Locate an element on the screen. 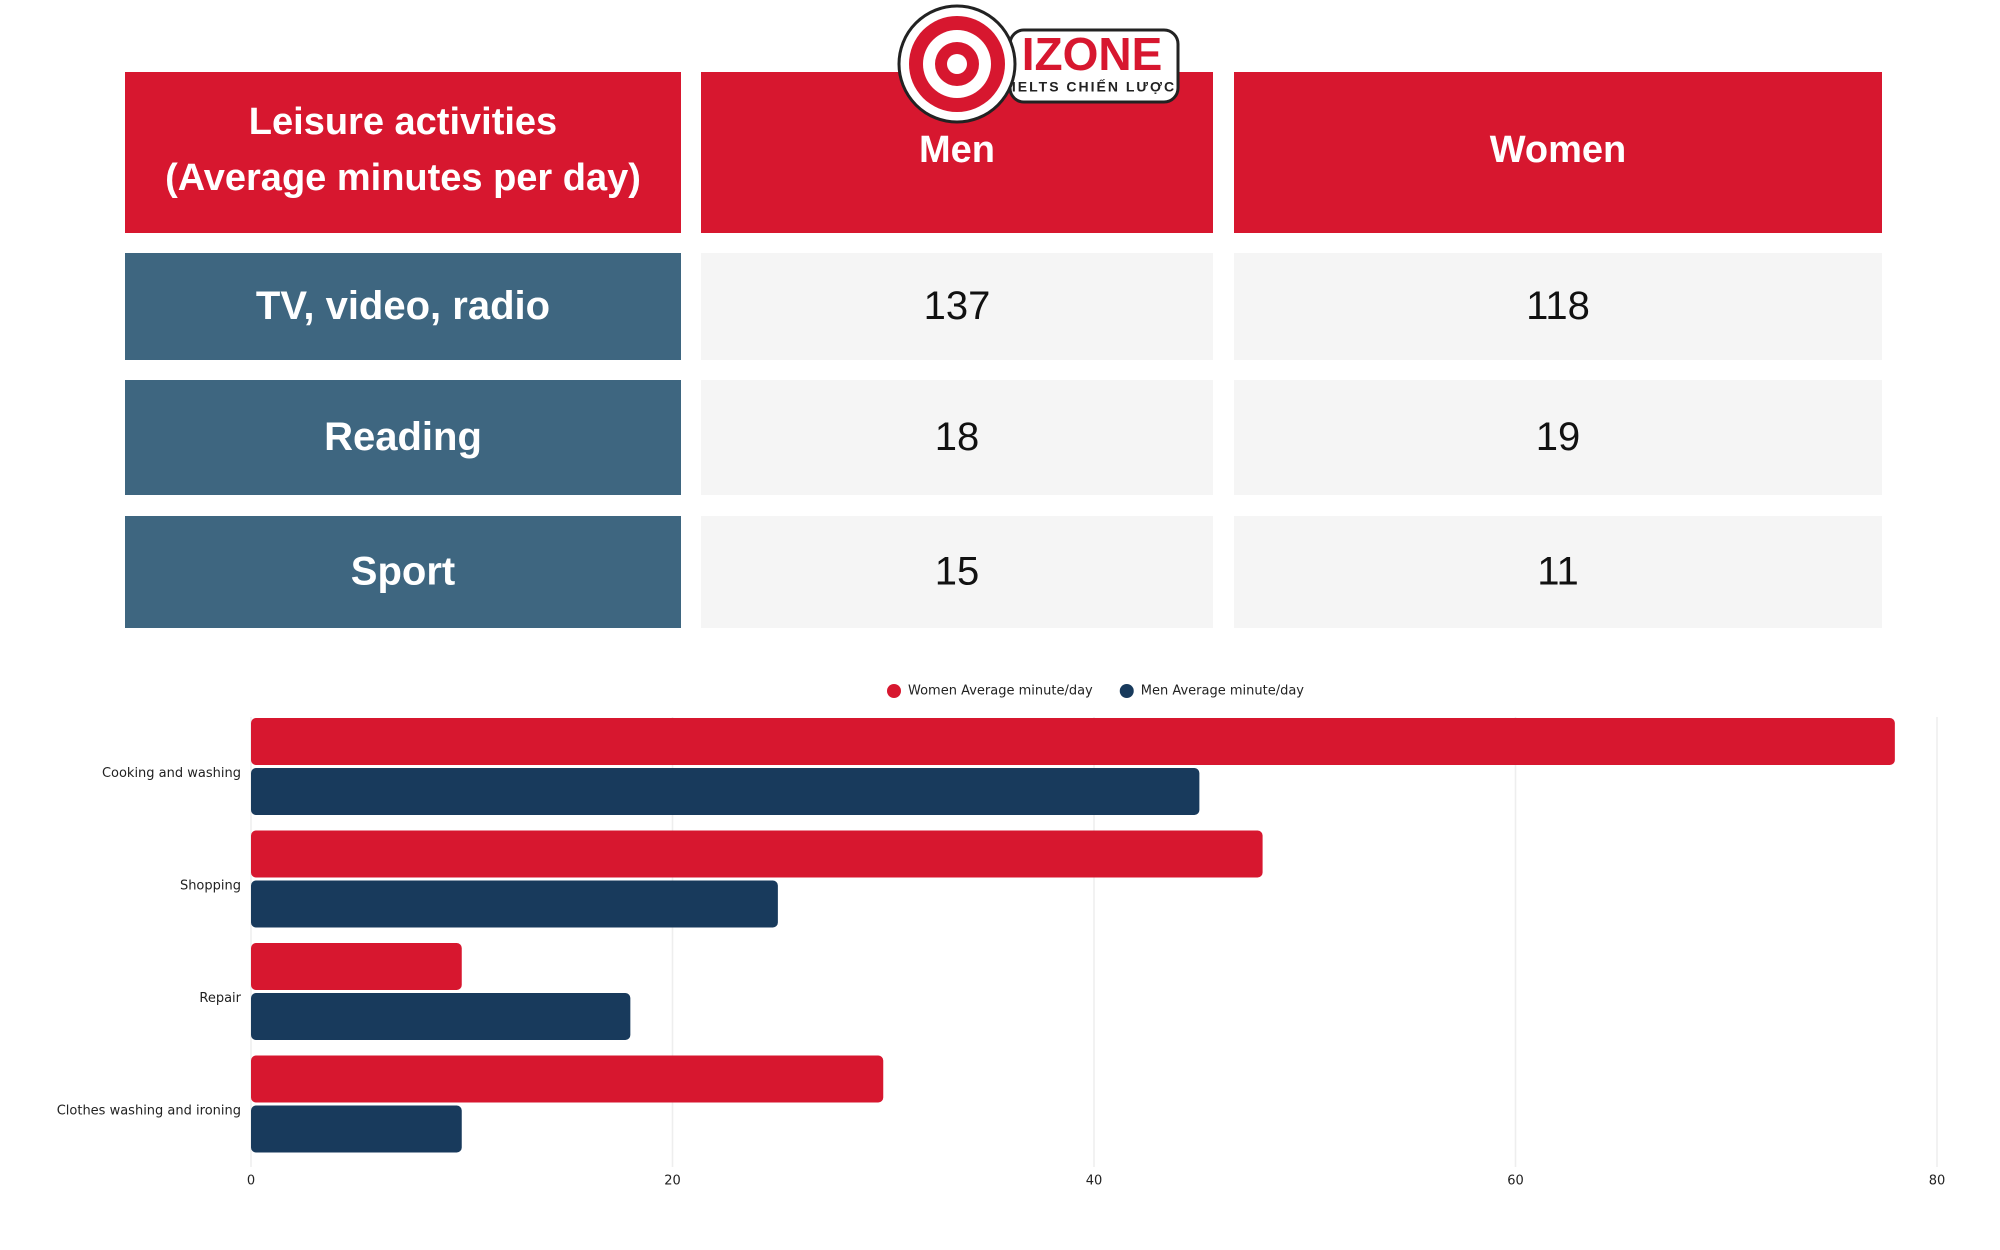 This screenshot has width=2000, height=1250. y-tick-label: Cooking and washing is located at coordinates (171, 773).